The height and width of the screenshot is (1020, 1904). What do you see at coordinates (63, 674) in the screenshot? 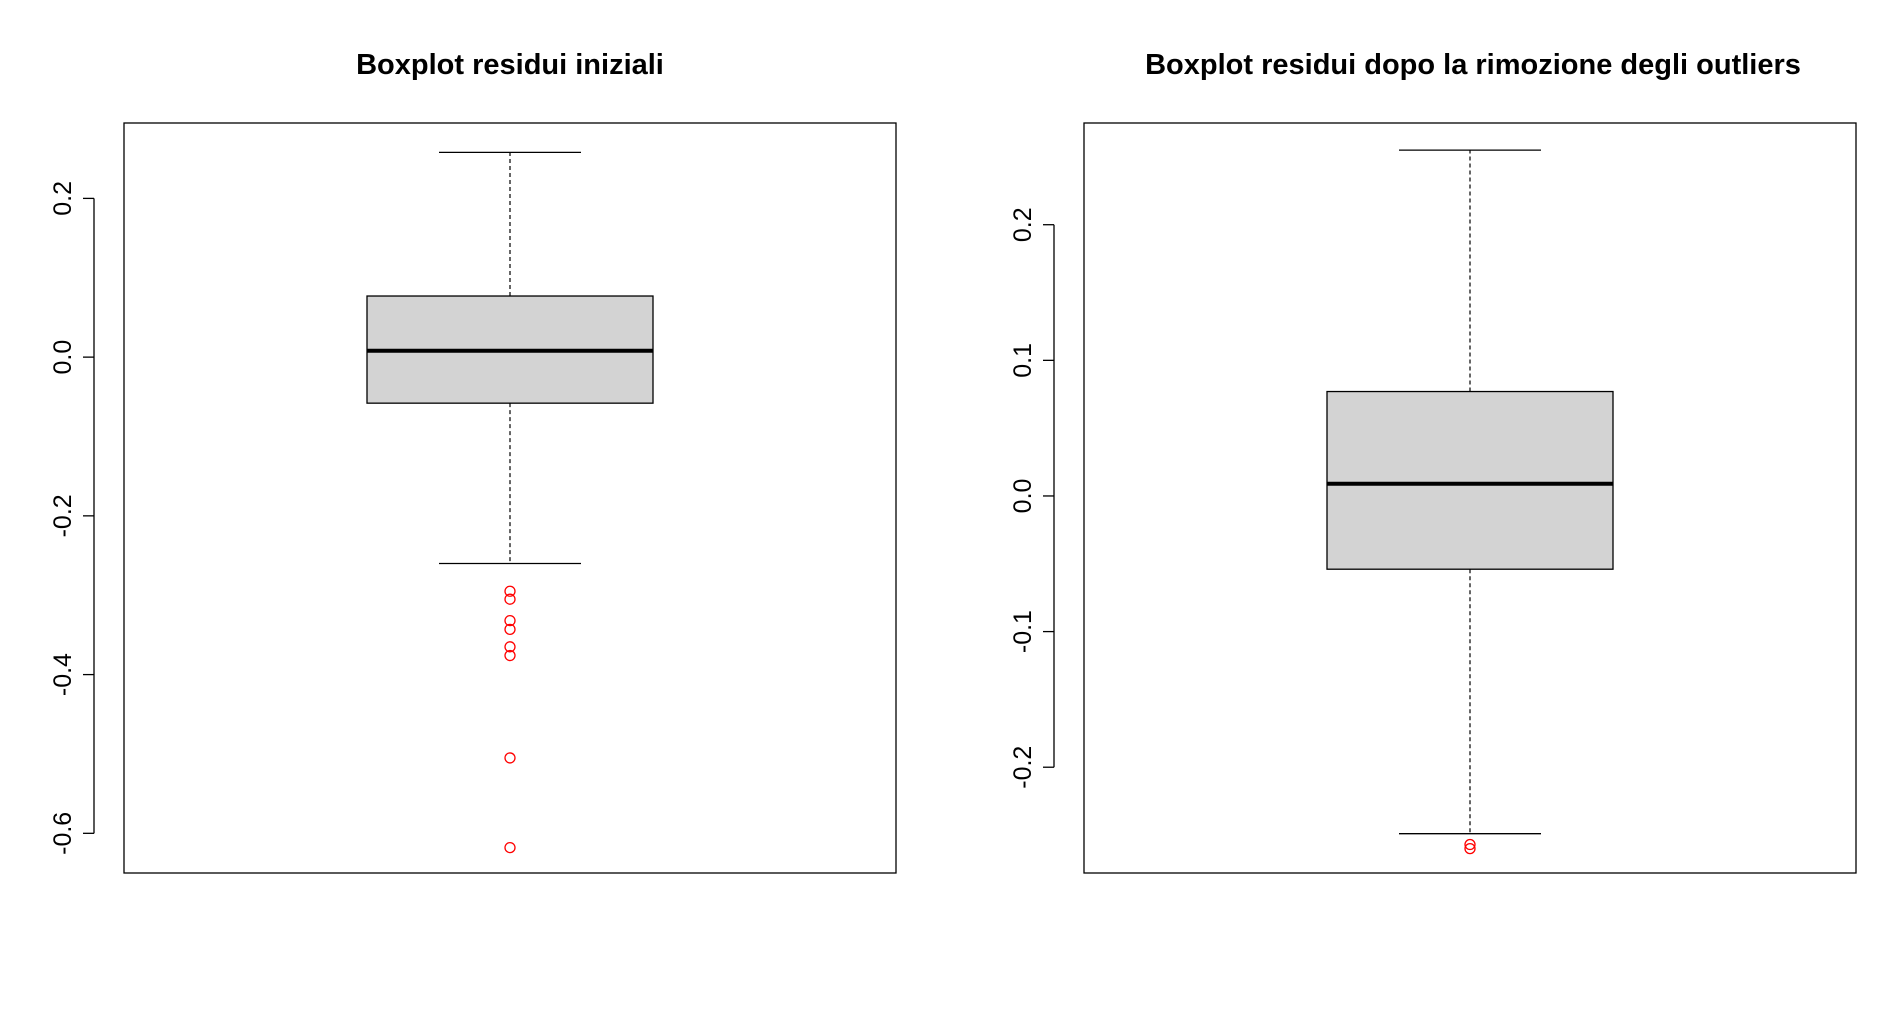
I see `y-tick-label: -0.4` at bounding box center [63, 674].